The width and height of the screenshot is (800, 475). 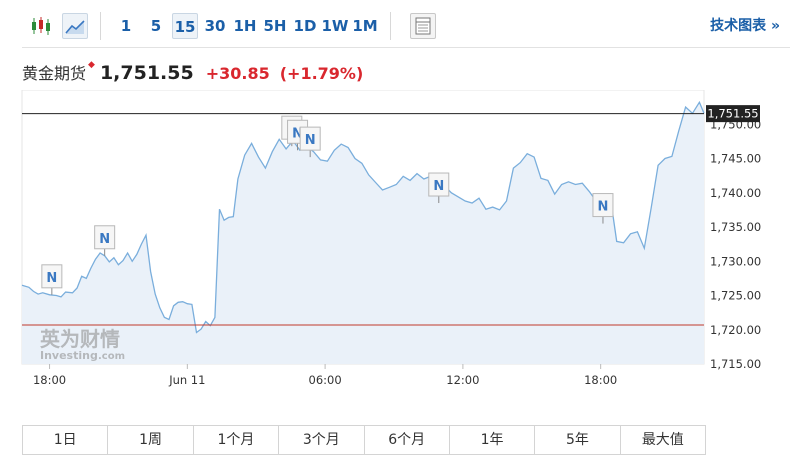 I want to click on range-6m-button: 6个月, so click(x=407, y=440).